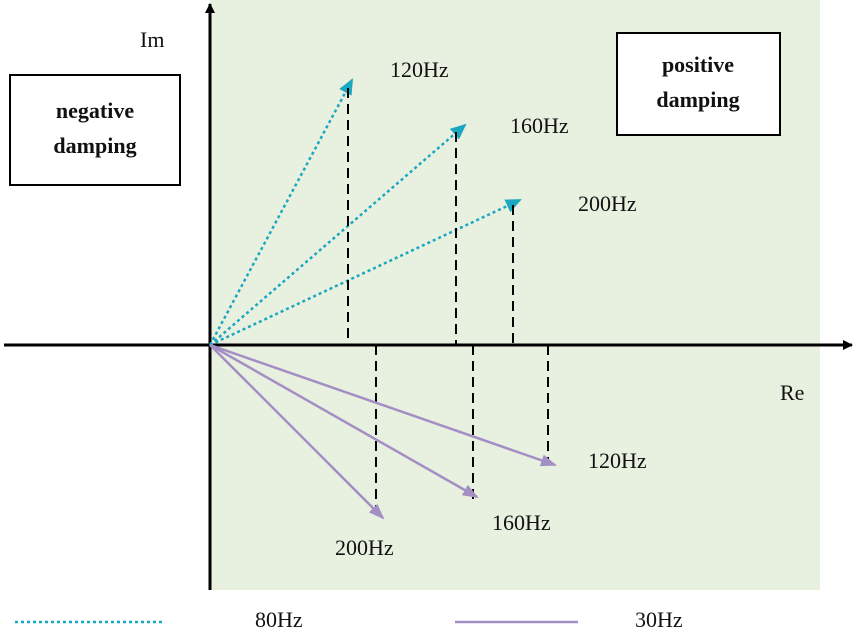 This screenshot has height=634, width=858. What do you see at coordinates (698, 84) in the screenshot?
I see `positive-box` at bounding box center [698, 84].